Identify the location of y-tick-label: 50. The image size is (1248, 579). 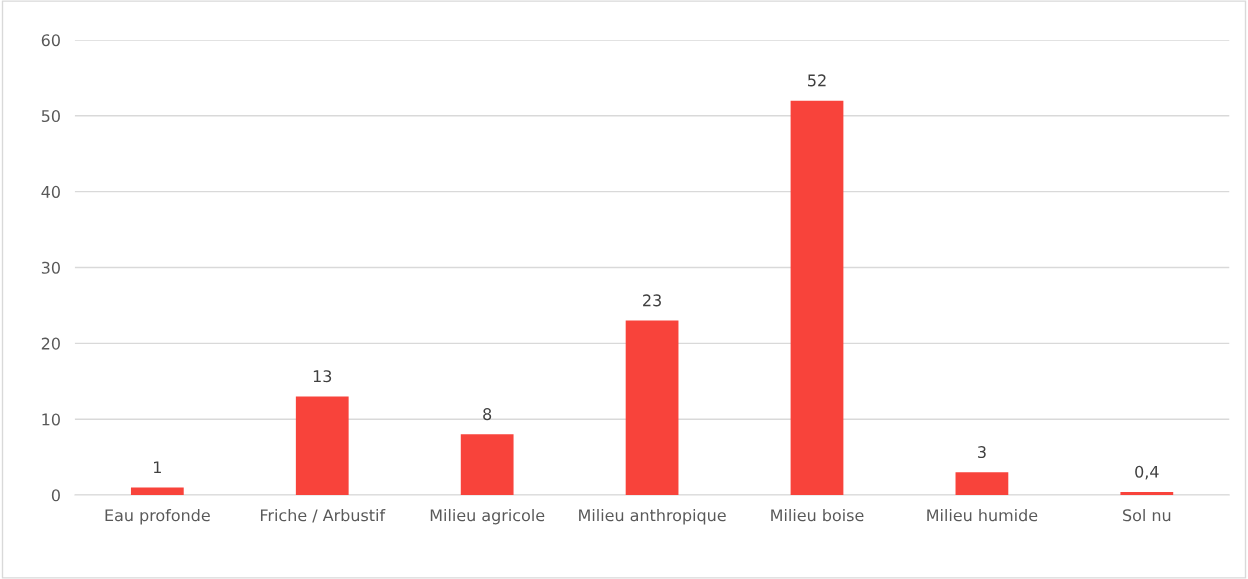
(50, 116).